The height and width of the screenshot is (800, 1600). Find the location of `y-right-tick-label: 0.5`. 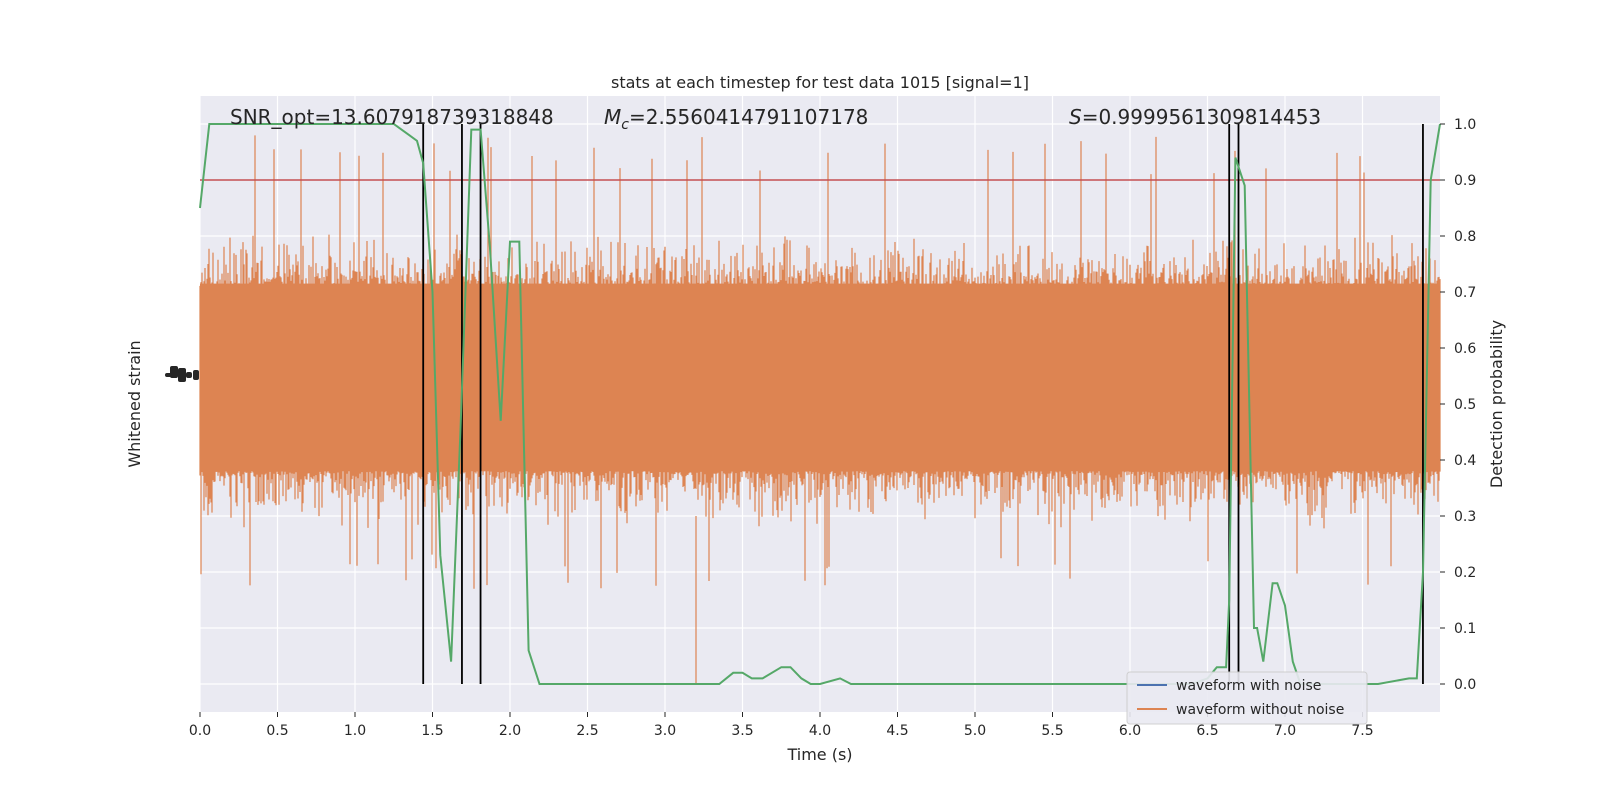

y-right-tick-label: 0.5 is located at coordinates (1465, 405).